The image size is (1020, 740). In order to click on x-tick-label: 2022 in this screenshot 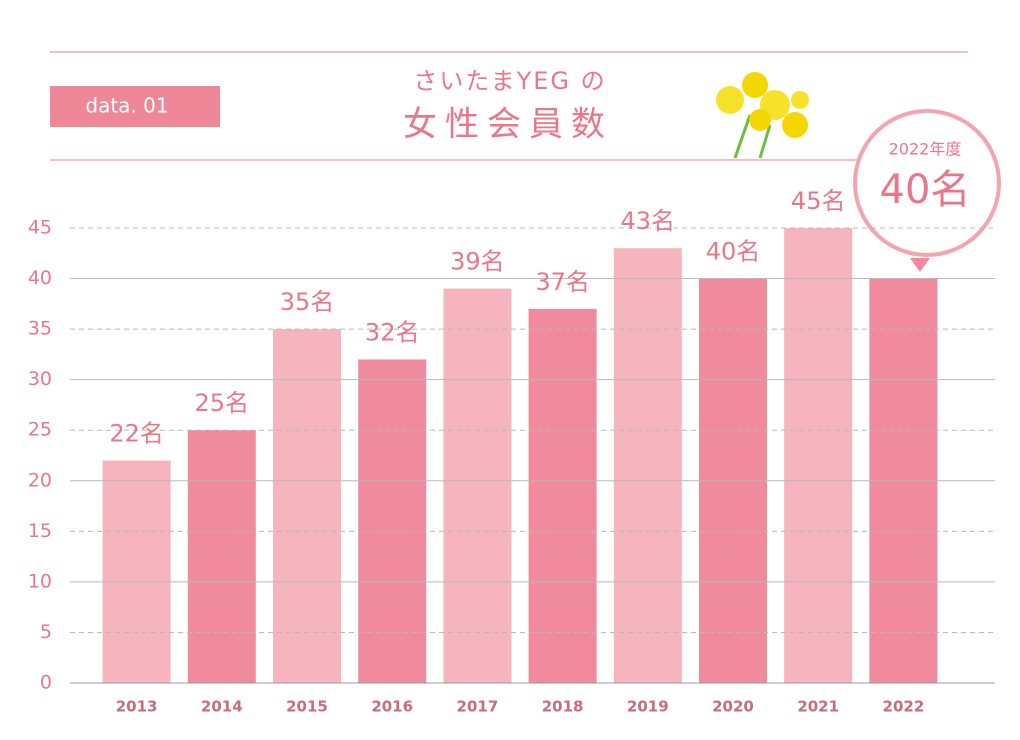, I will do `click(904, 707)`.